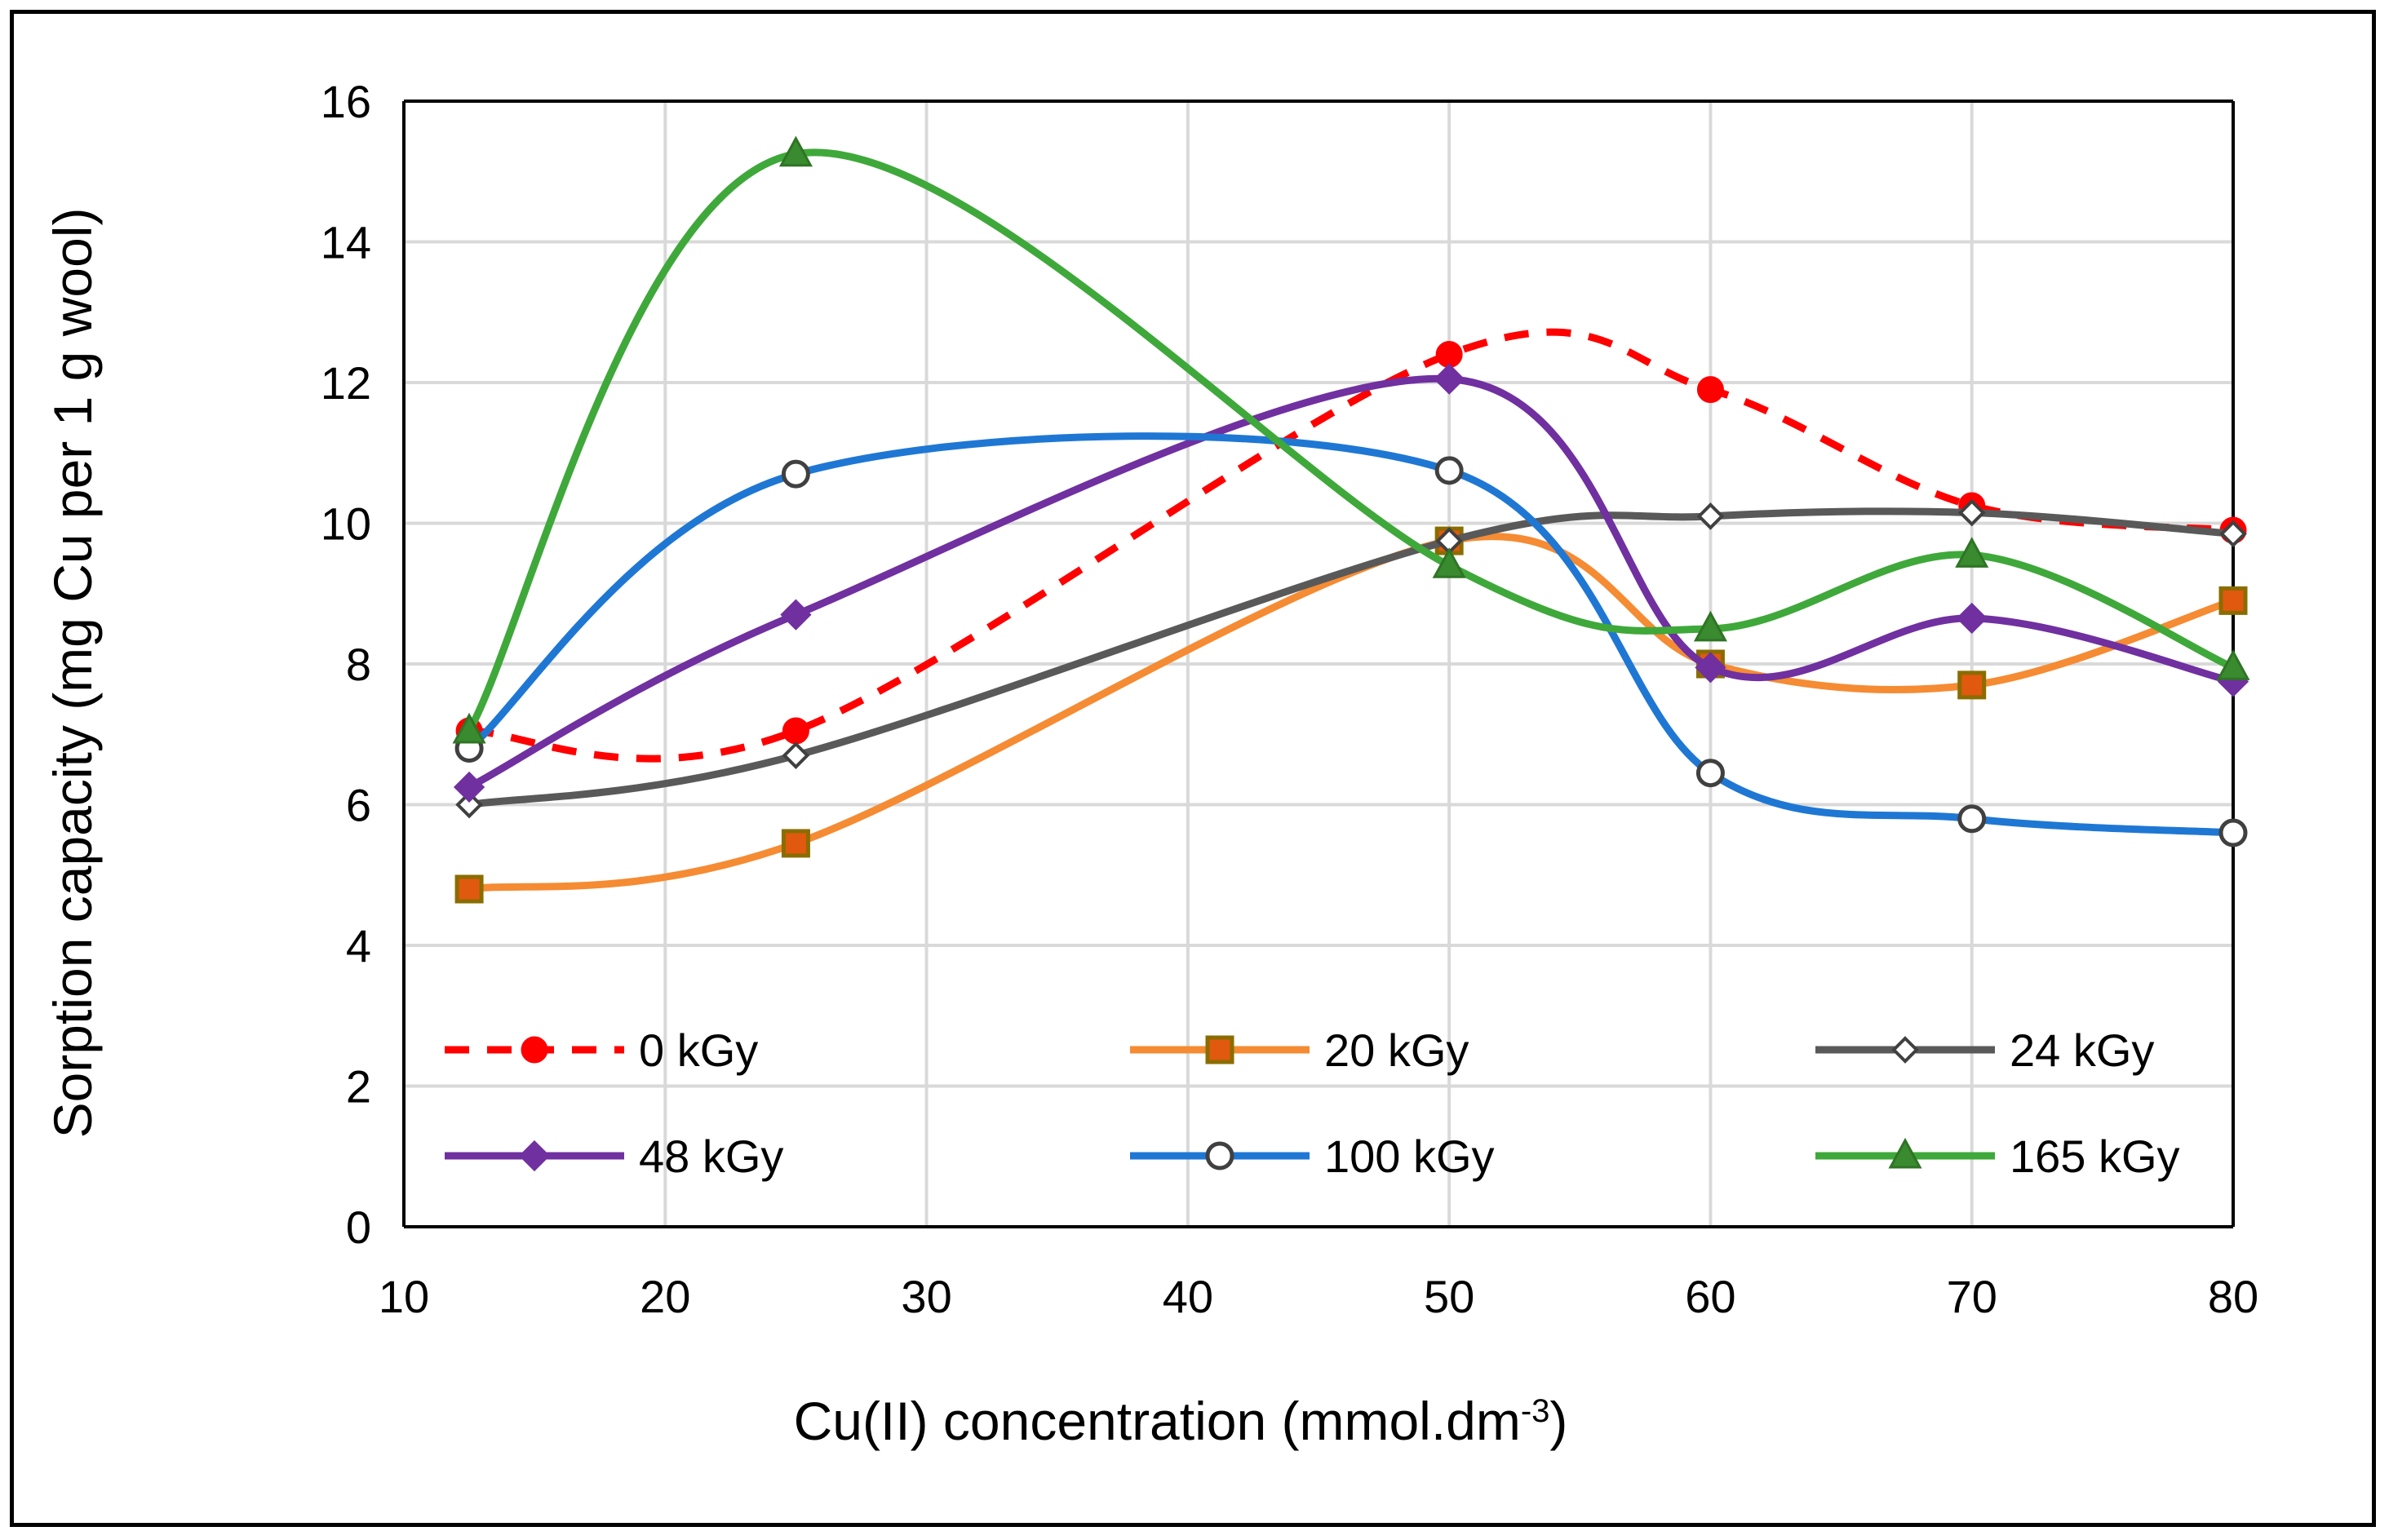  Describe the element at coordinates (1984, 1050) in the screenshot. I see `legend-item: 24 kGy` at that location.